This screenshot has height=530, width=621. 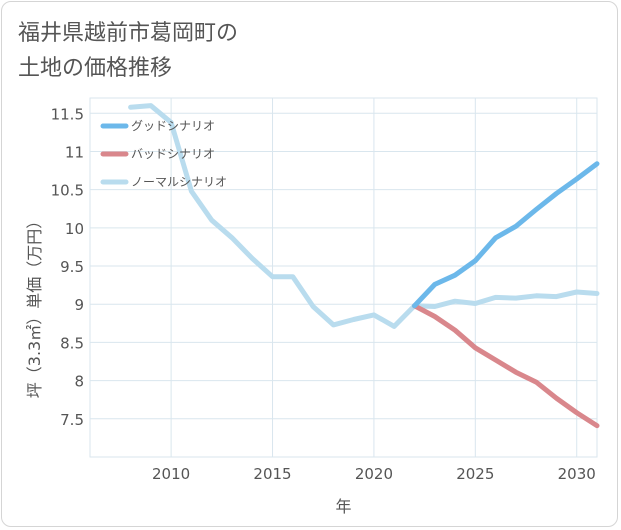 I want to click on x-tick-label: 2030, so click(x=577, y=474).